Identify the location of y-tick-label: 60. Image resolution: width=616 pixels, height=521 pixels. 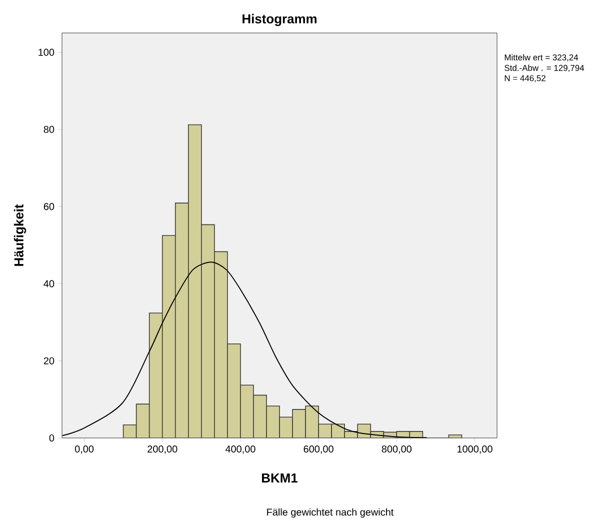
(49, 206).